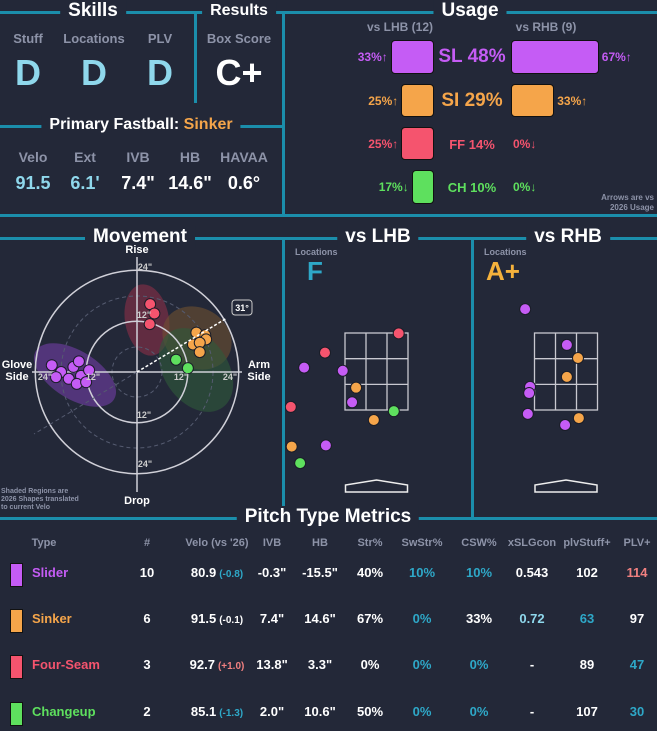 The height and width of the screenshot is (731, 657). Describe the element at coordinates (64, 711) in the screenshot. I see `pitch-type: Changeup` at that location.